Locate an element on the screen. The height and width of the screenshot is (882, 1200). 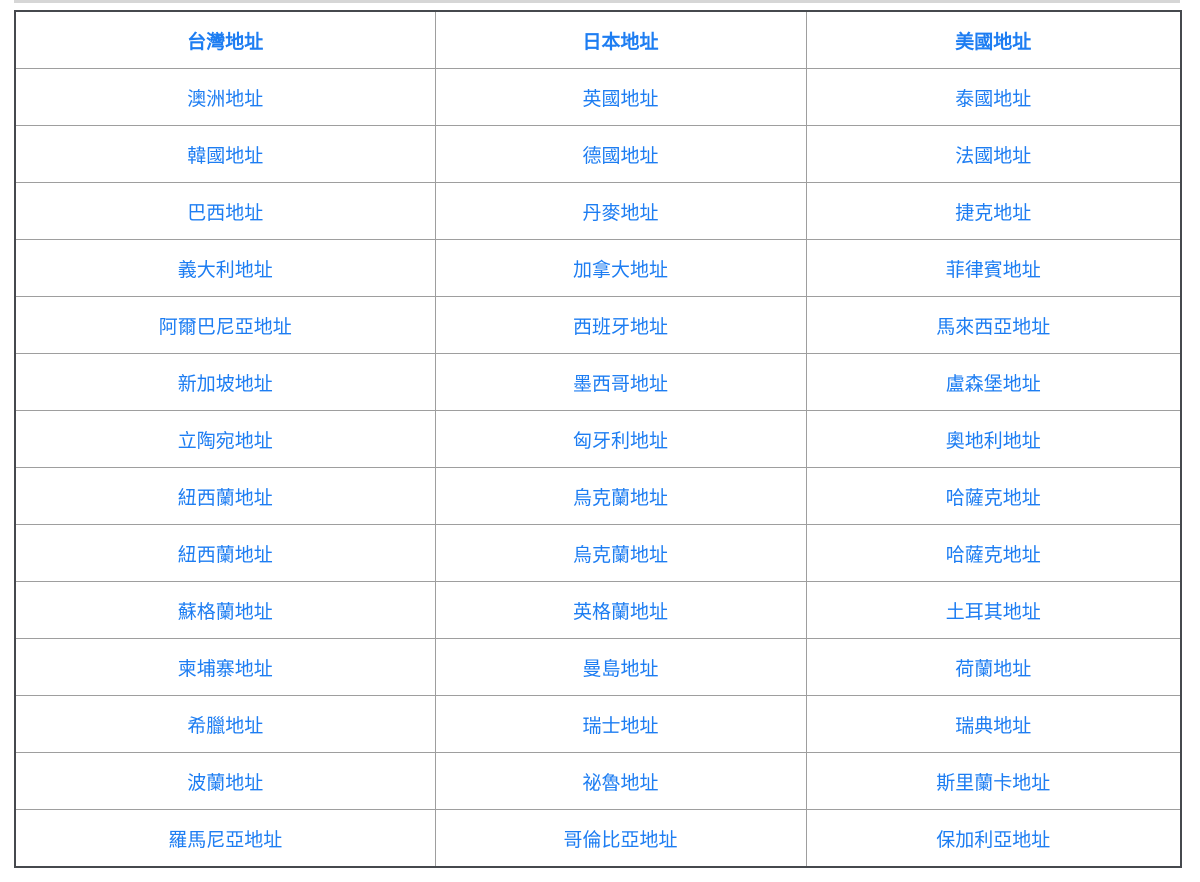
address-link: 蘇格蘭地址 is located at coordinates (225, 612).